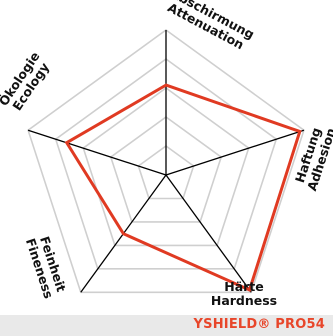 The image size is (333, 336). I want to click on footer-bar: YSHIELD® PRO54, so click(166, 325).